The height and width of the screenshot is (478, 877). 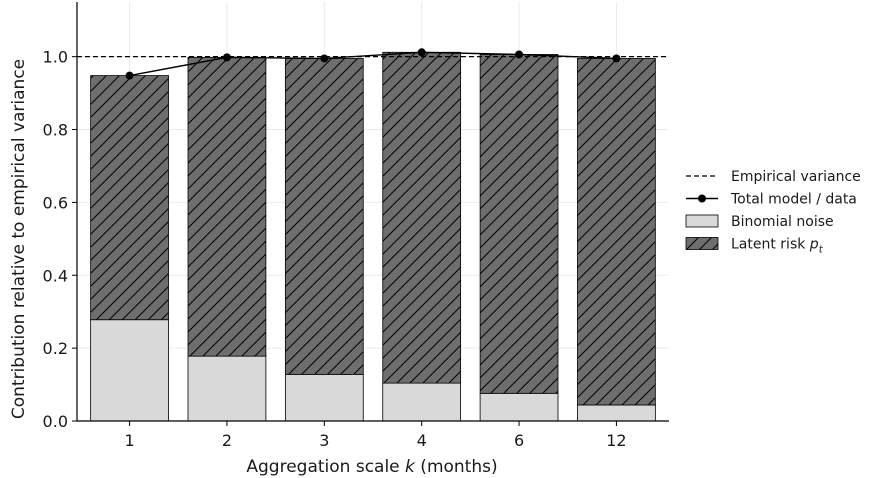 What do you see at coordinates (324, 440) in the screenshot?
I see `x-tick-label: 3` at bounding box center [324, 440].